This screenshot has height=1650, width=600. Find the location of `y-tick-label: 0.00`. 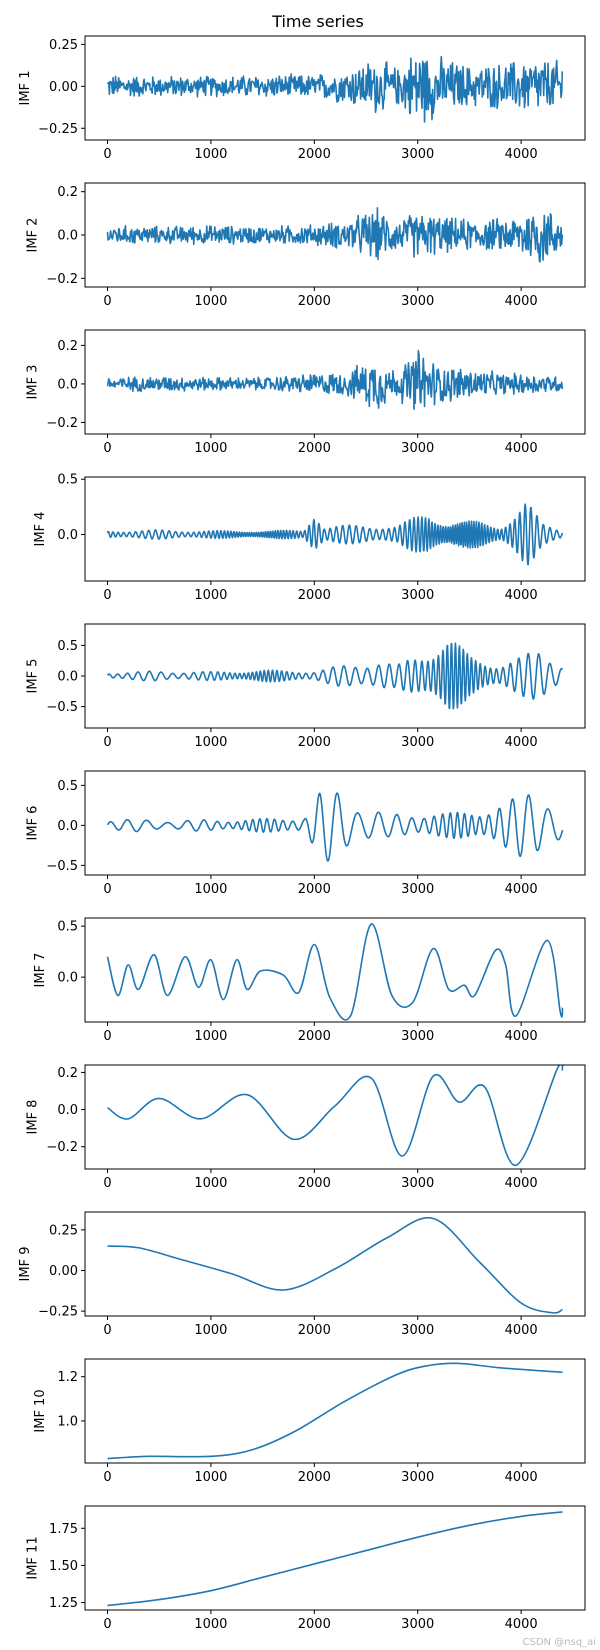

y-tick-label: 0.00 is located at coordinates (63, 87).